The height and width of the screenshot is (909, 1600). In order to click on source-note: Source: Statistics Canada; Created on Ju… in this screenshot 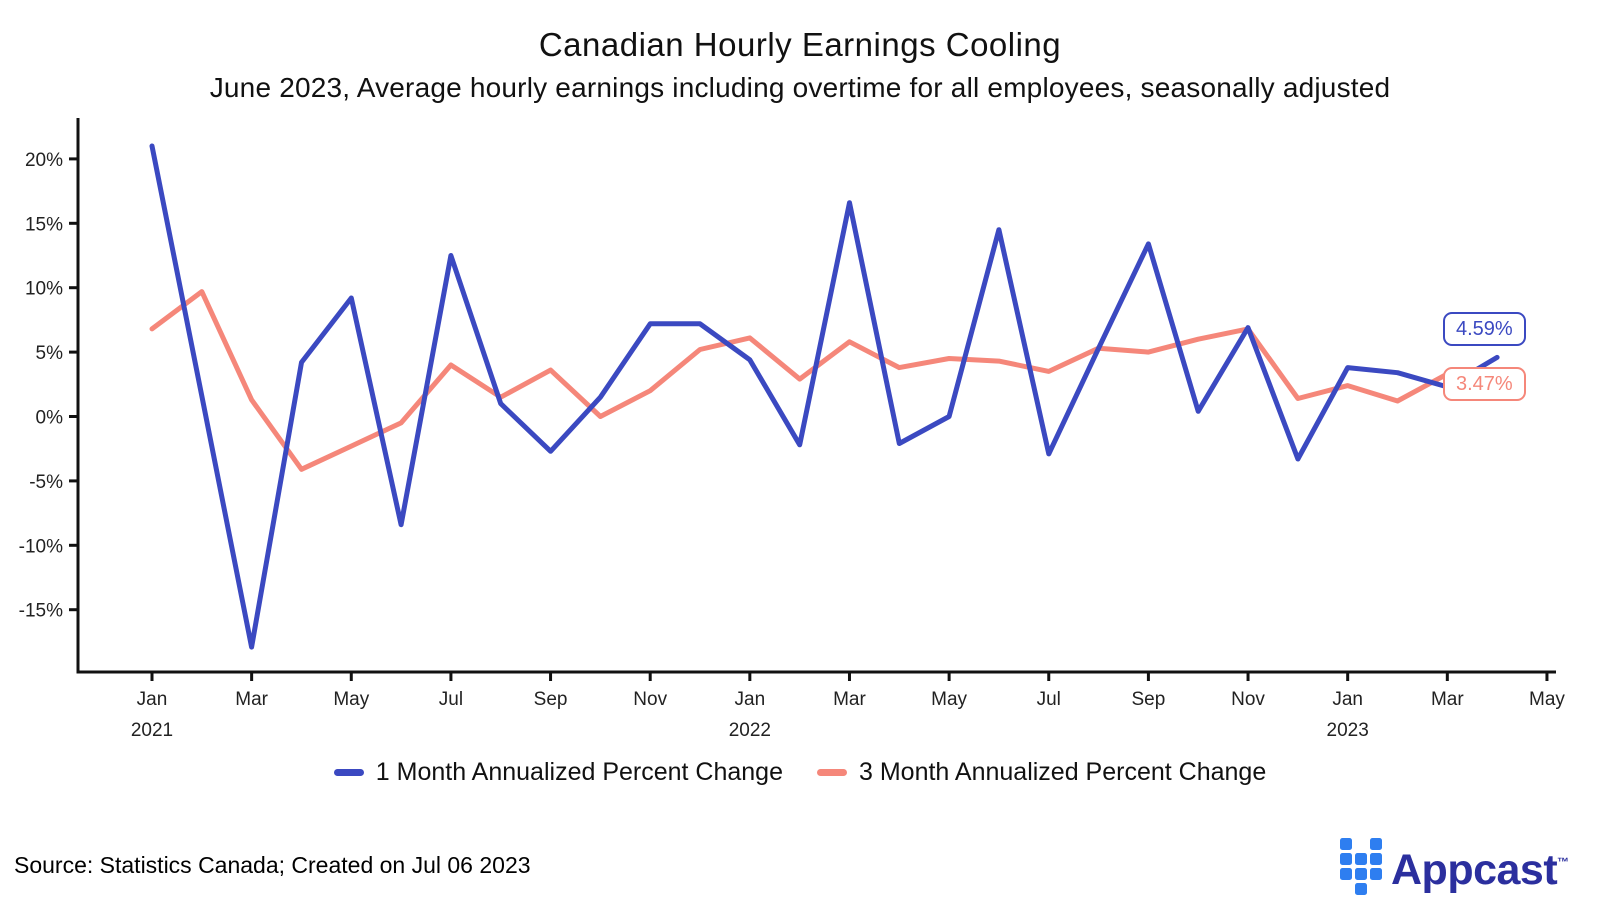, I will do `click(272, 865)`.